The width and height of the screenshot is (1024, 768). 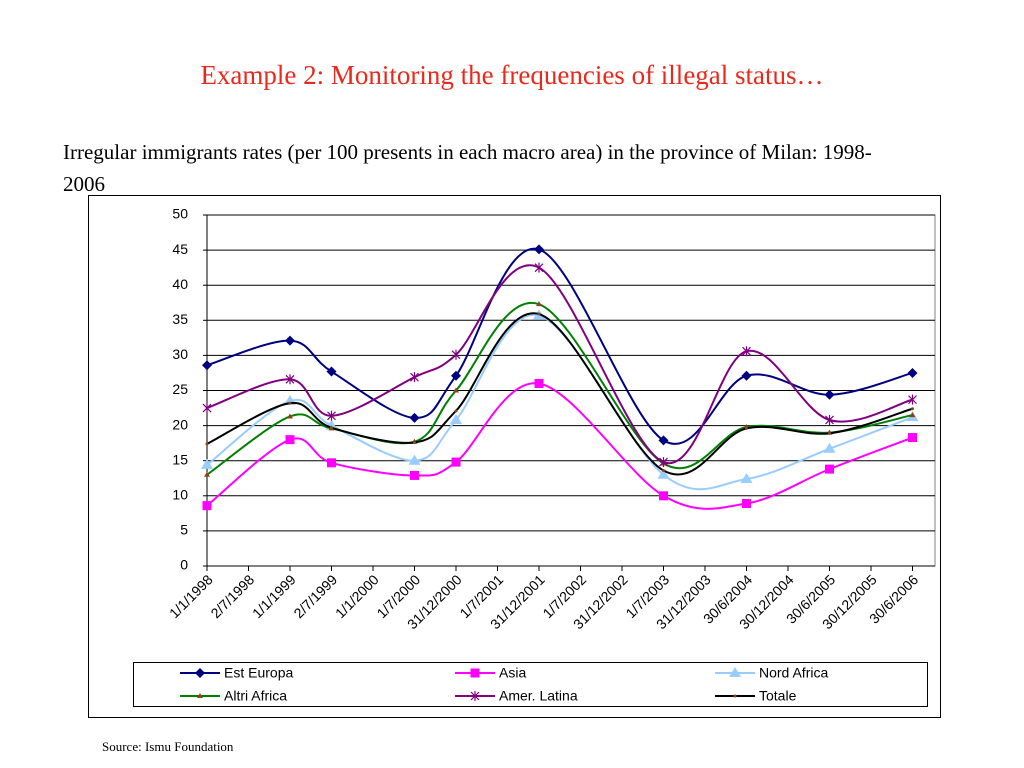 What do you see at coordinates (180, 459) in the screenshot?
I see `y-tick-label: 15` at bounding box center [180, 459].